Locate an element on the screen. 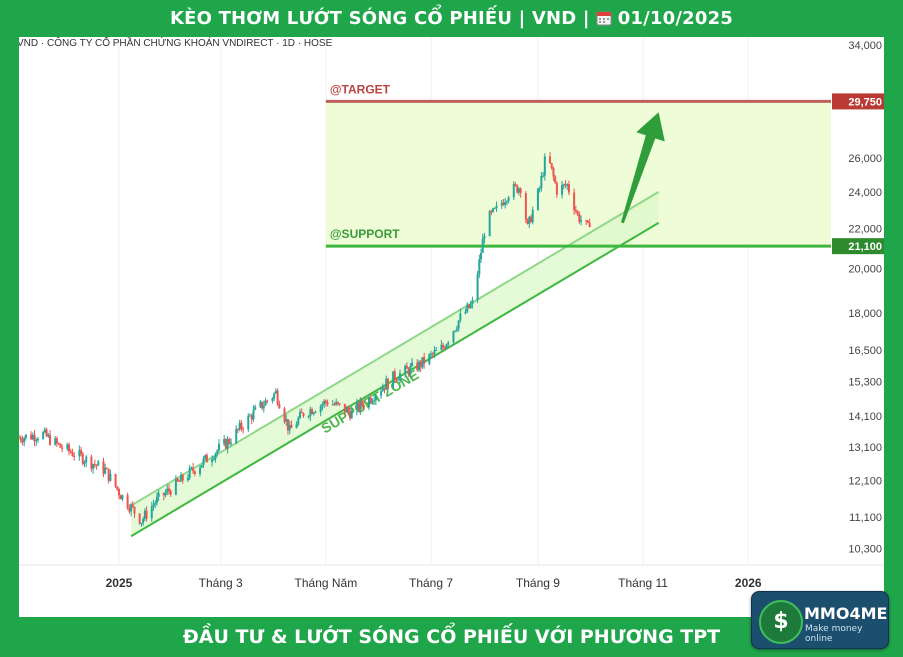  y-tick-label: 18,000 is located at coordinates (865, 314).